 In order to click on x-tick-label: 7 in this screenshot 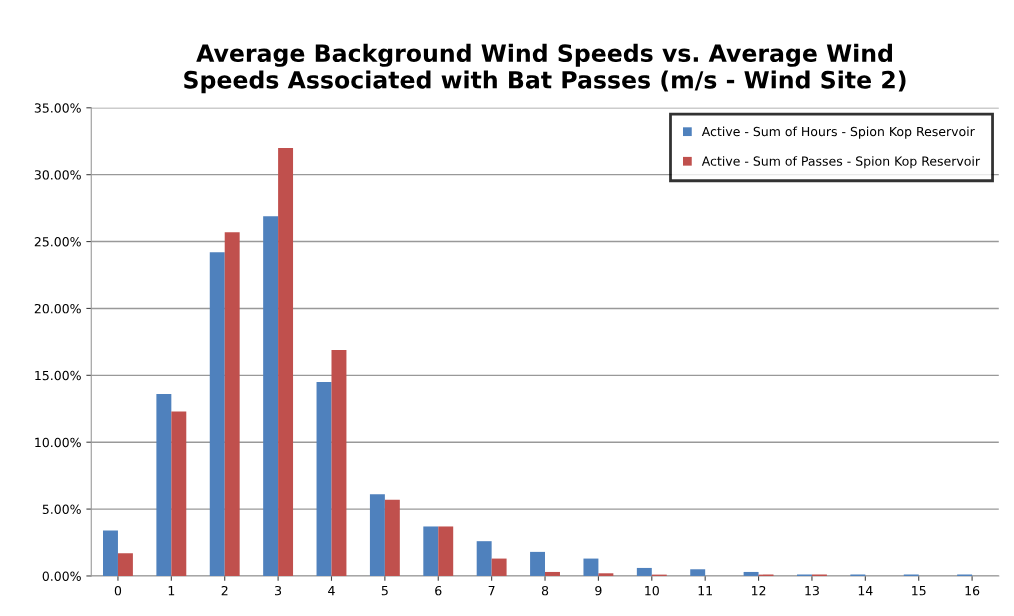, I will do `click(491, 591)`.